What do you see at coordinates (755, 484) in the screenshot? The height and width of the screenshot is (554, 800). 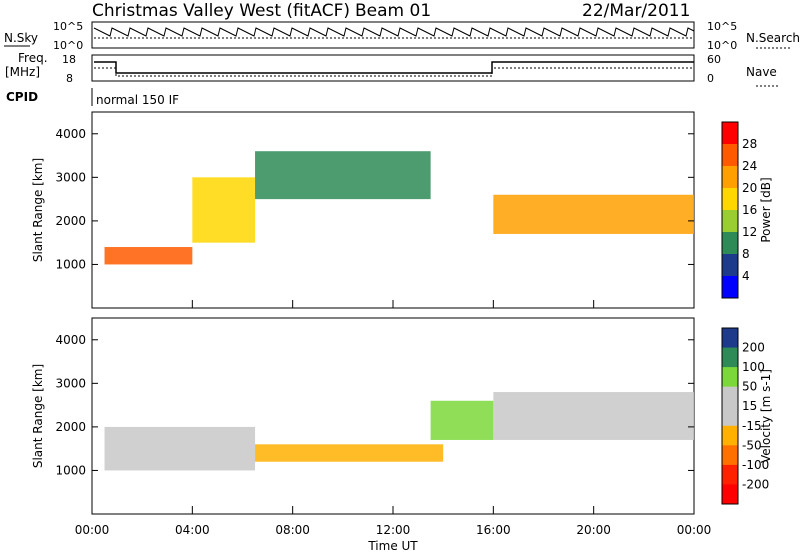 I see `colorbar-tick-label: -200` at bounding box center [755, 484].